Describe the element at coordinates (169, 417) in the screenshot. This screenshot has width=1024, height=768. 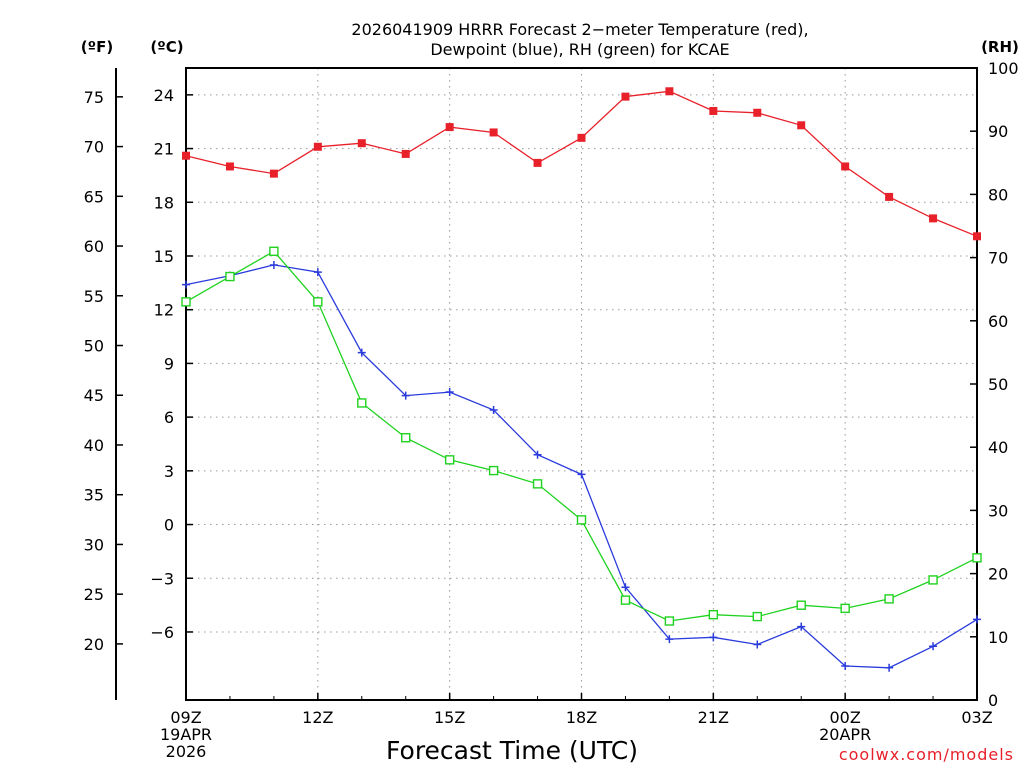
I see `celsius-tick-label: 6` at that location.